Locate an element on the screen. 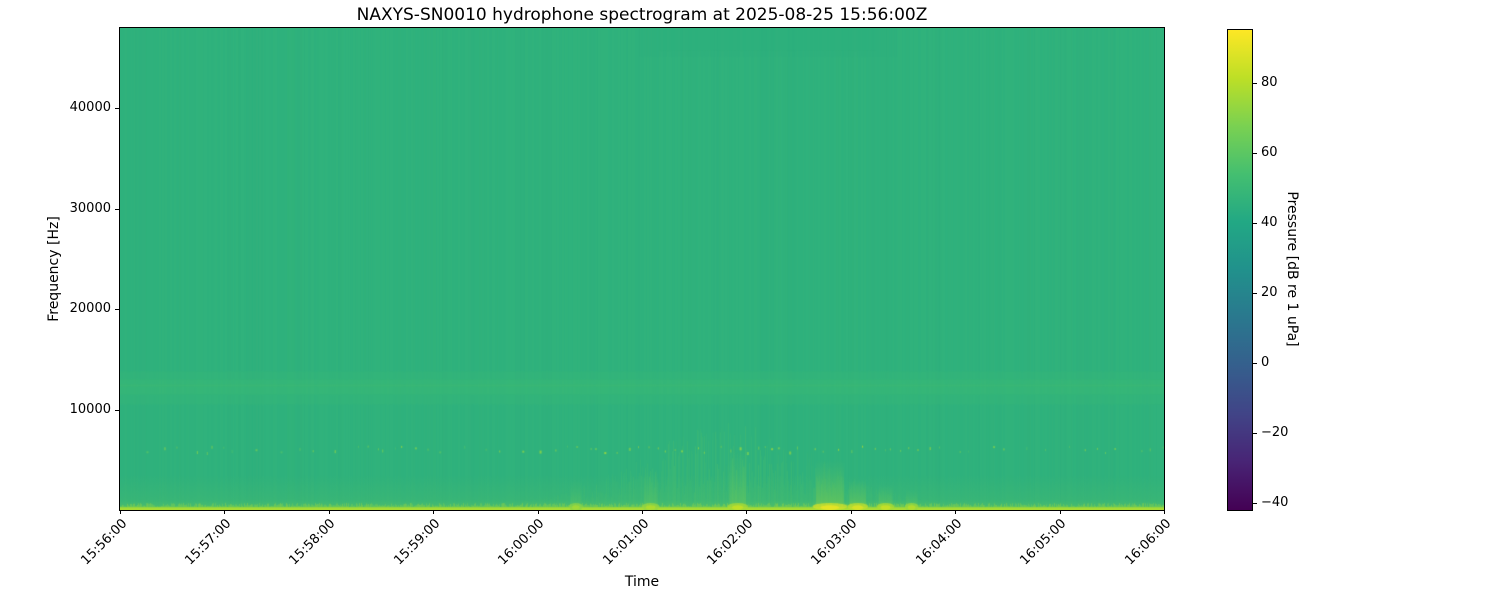 The width and height of the screenshot is (1500, 600). colorbar-tick-label: 40 is located at coordinates (1269, 222).